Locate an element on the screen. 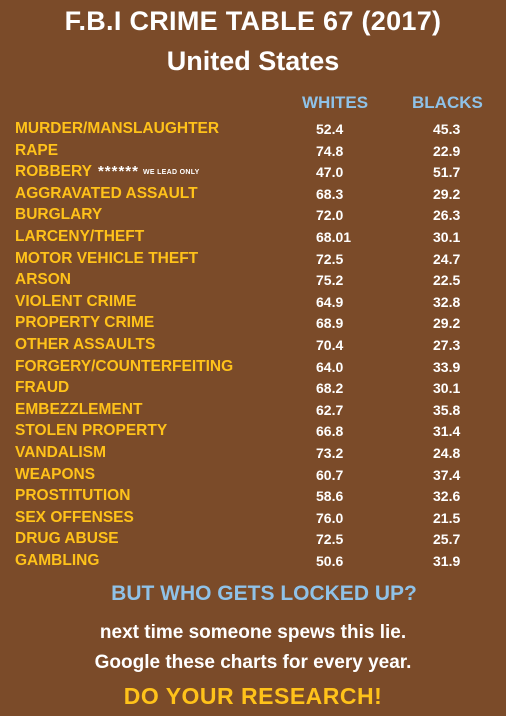 The image size is (506, 716). table-row: RAPE 74.8 22.9 is located at coordinates (253, 152).